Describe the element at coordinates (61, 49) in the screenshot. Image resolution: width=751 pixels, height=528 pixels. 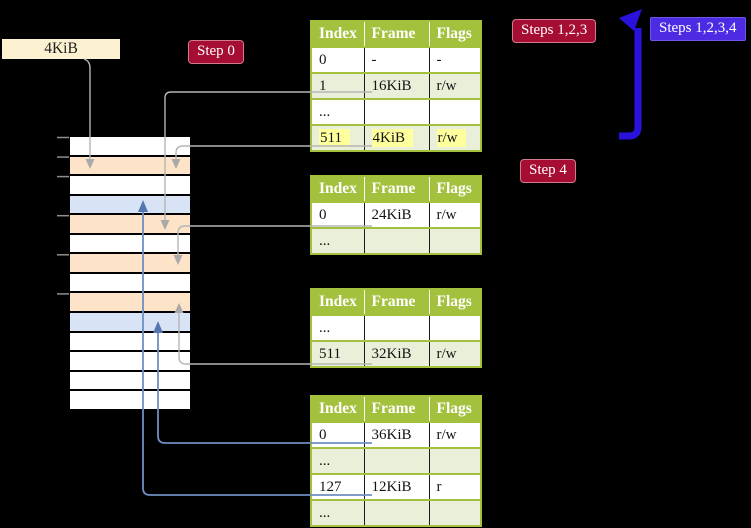
I see `frame-size-label: 4KiB` at that location.